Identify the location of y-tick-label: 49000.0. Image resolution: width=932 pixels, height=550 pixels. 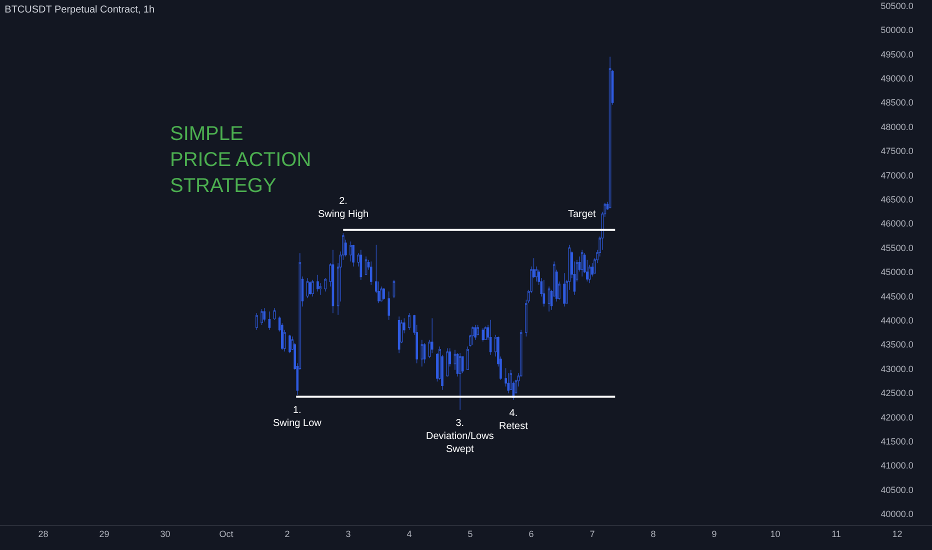
(897, 79).